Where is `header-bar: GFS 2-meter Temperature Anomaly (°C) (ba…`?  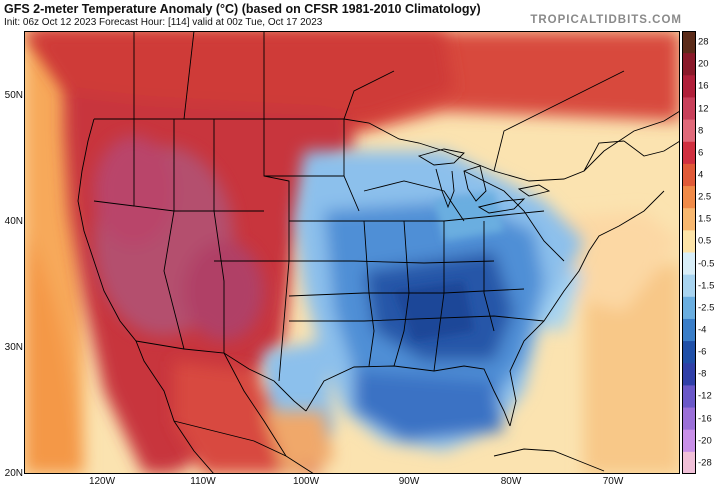 header-bar: GFS 2-meter Temperature Anomaly (°C) (ba… is located at coordinates (360, 15).